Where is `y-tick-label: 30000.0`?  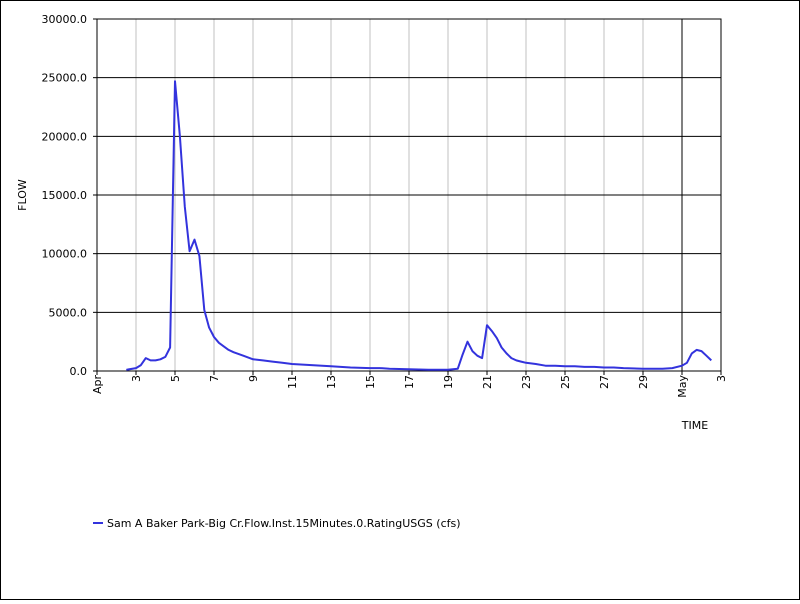
y-tick-label: 30000.0 is located at coordinates (65, 19).